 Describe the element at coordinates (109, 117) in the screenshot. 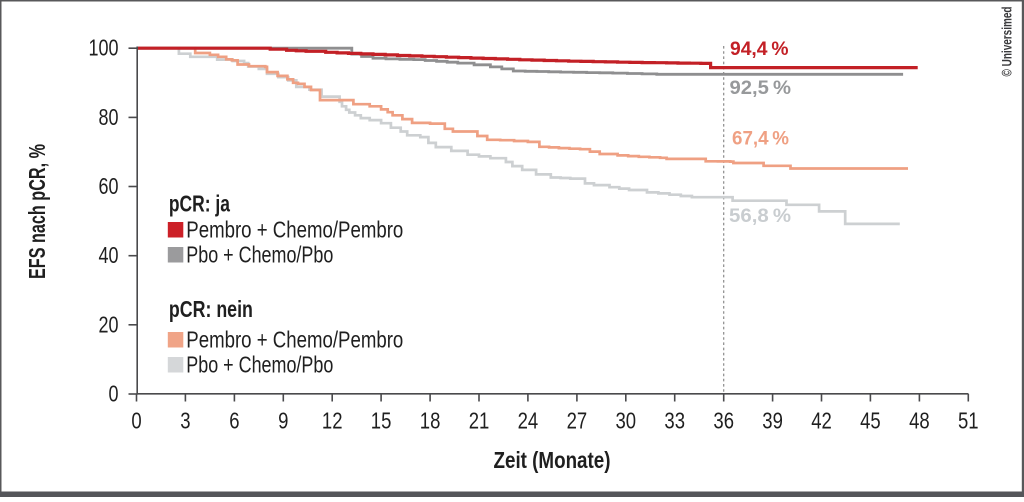

I see `svg-text: 80` at that location.